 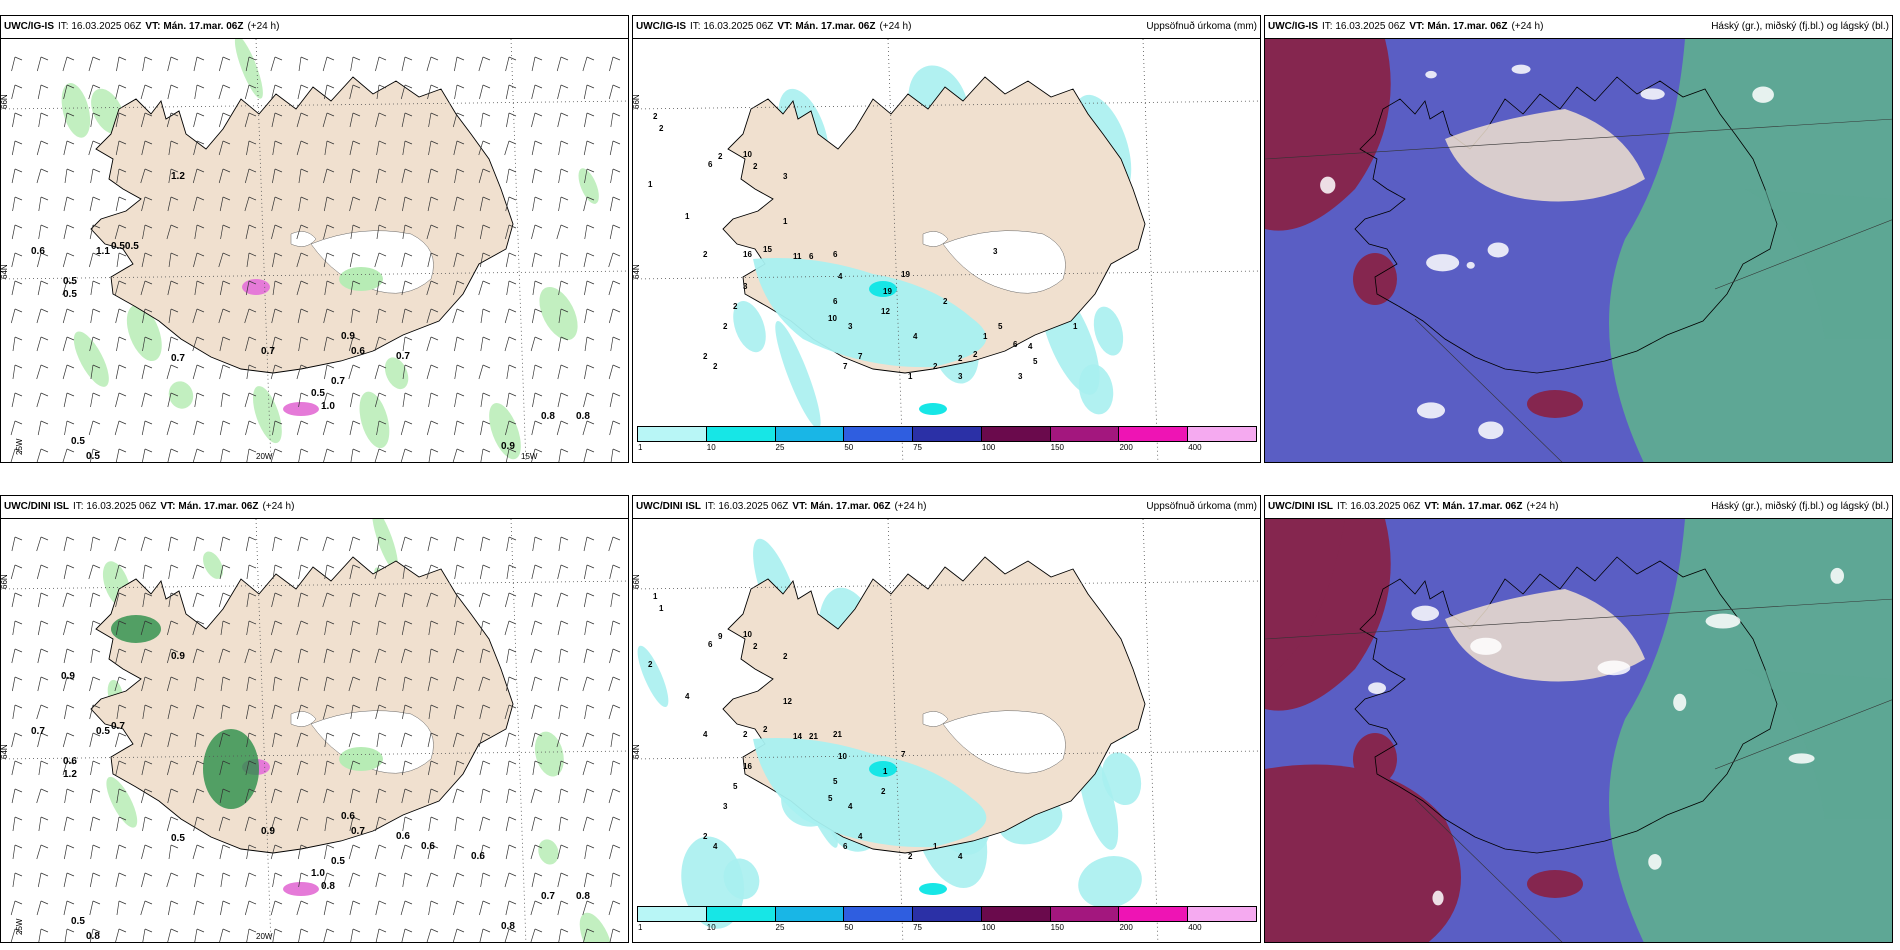 I want to click on colorbar-tick: 150, so click(x=1057, y=447).